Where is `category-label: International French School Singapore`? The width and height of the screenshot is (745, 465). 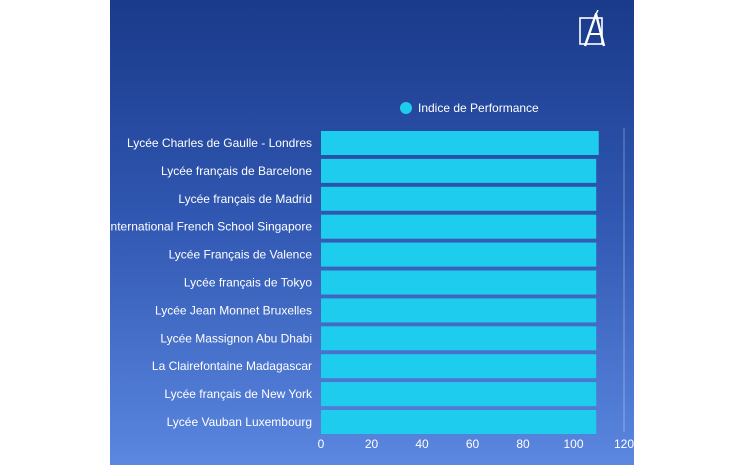
category-label: International French School Singapore is located at coordinates (209, 227).